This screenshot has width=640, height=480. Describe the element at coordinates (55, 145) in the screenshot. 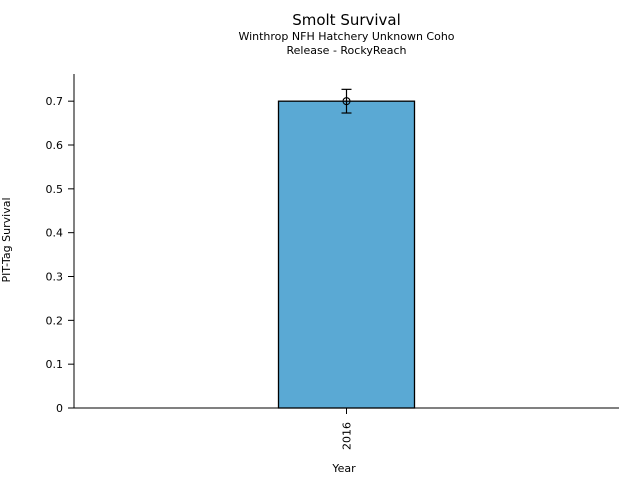

I see `y-tick-label: 0.6` at that location.